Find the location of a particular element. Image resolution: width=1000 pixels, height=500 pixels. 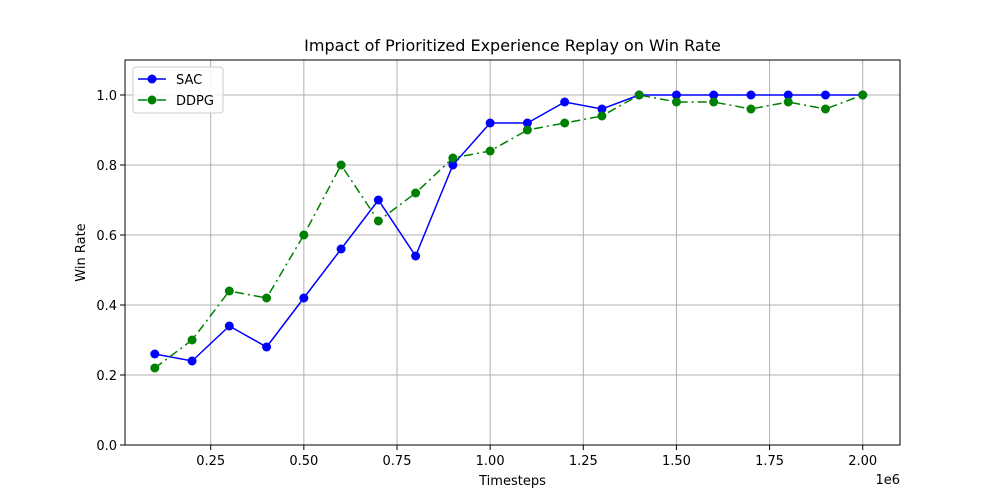

y-tick-label: 1.0 is located at coordinates (106, 96).